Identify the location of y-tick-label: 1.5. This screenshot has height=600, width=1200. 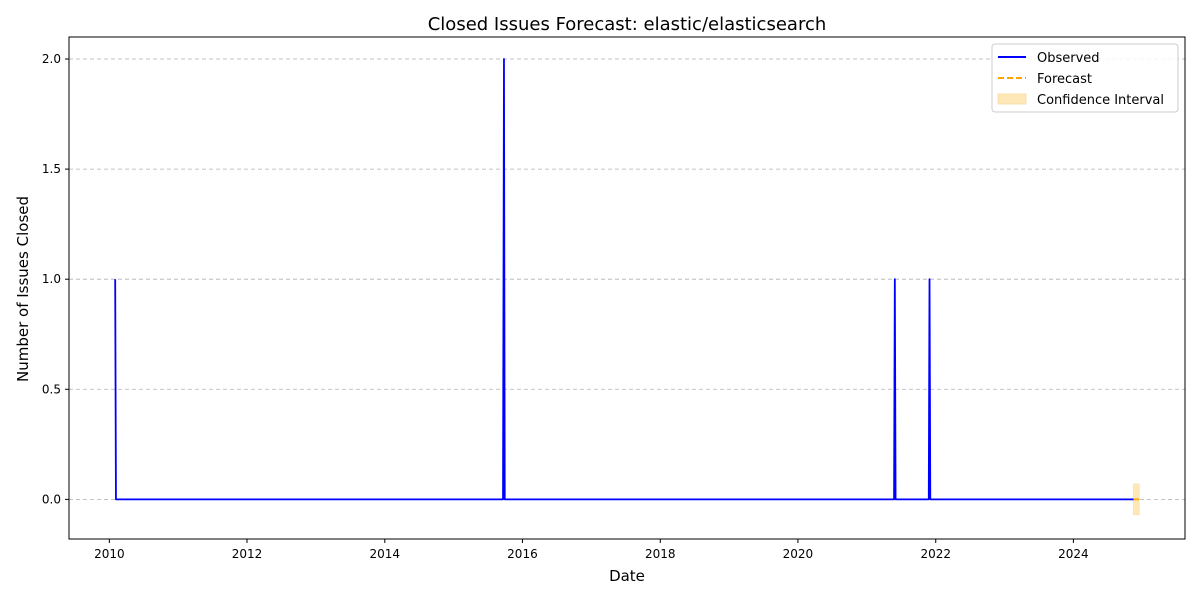
(51, 169).